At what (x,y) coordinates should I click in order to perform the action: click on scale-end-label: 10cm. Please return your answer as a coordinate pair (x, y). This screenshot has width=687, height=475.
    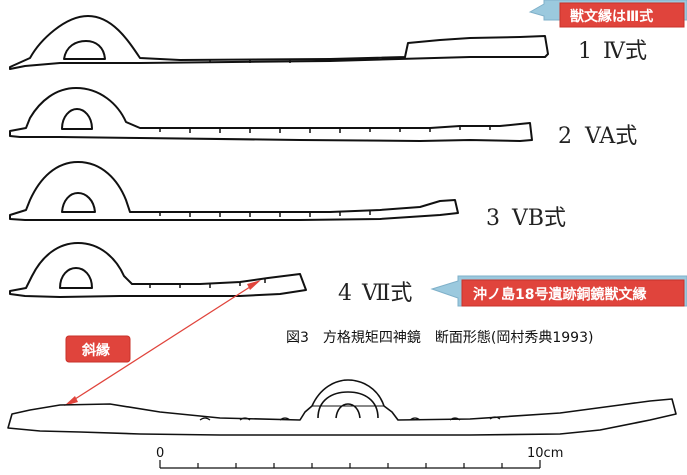
    Looking at the image, I should click on (545, 453).